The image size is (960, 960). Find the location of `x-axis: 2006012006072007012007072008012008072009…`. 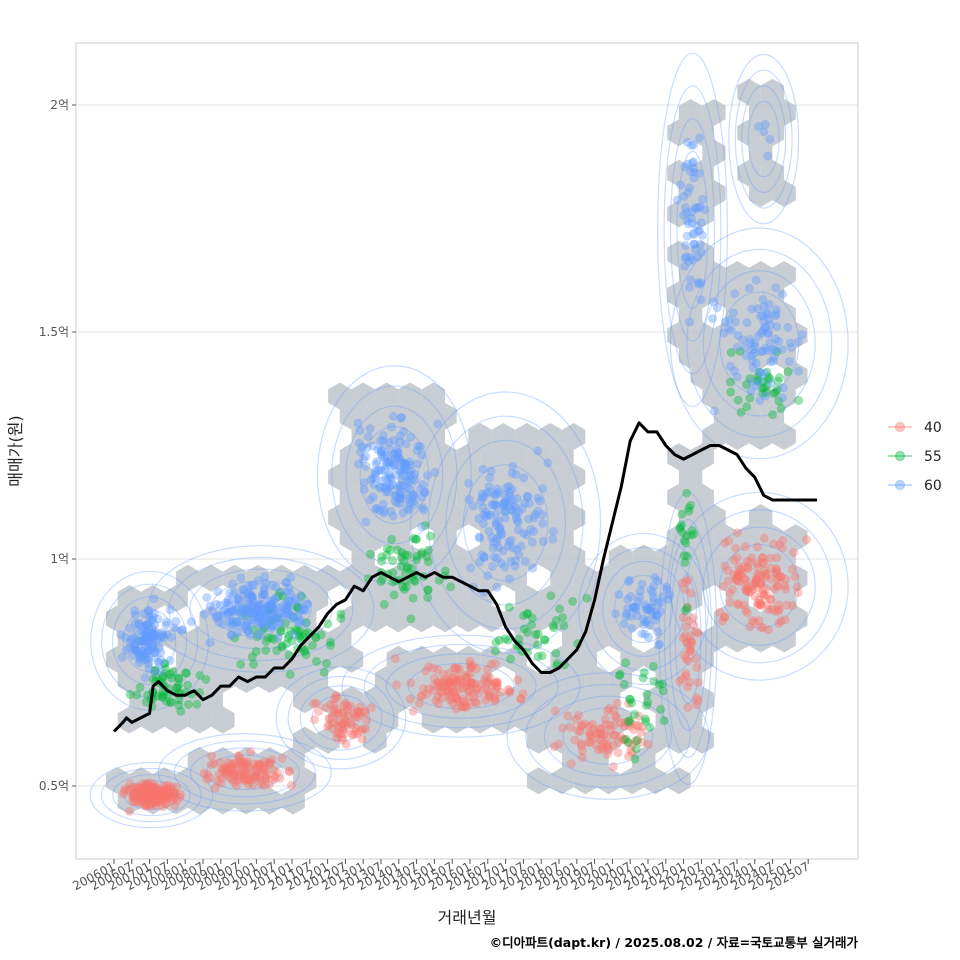

x-axis: 2006012006072007012007072008012008072009… is located at coordinates (441, 876).